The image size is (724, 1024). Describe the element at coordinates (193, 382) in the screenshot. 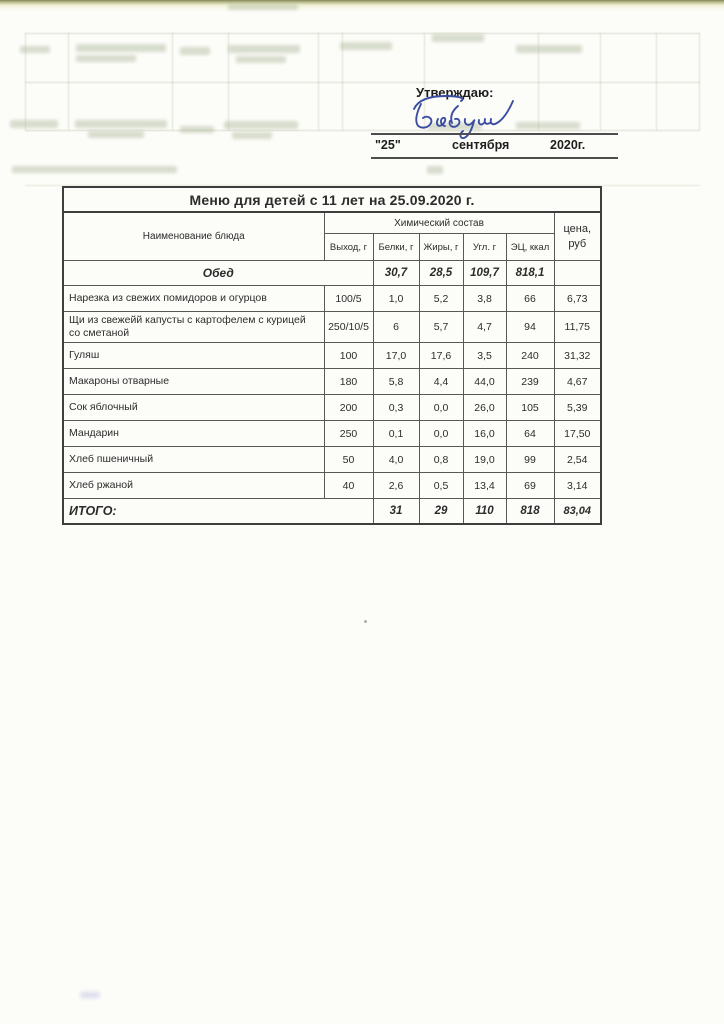

I see `menu-cell-name: Макароны отварные` at that location.